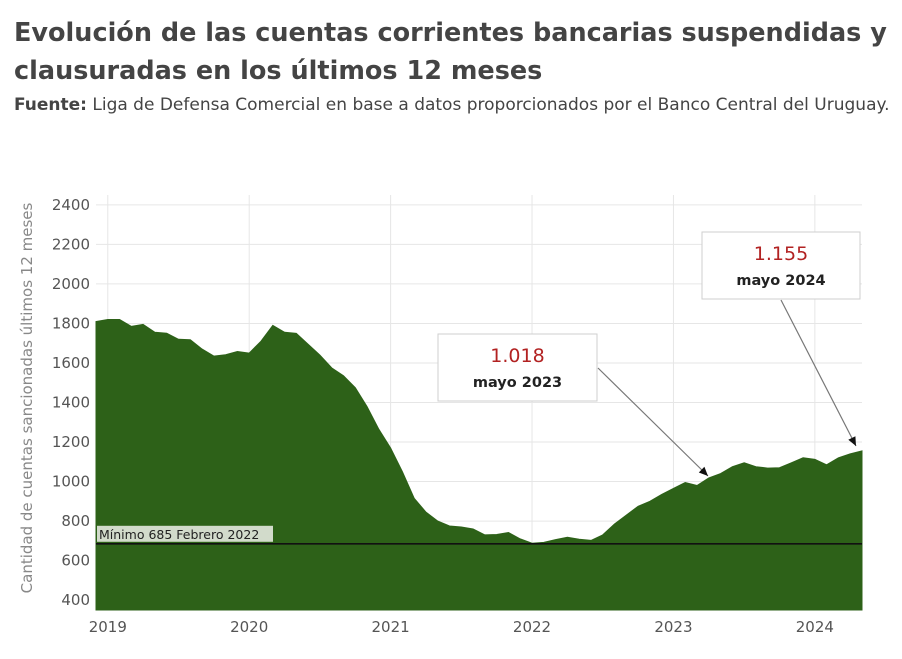  What do you see at coordinates (815, 627) in the screenshot?
I see `x-tick-label: 2024` at bounding box center [815, 627].